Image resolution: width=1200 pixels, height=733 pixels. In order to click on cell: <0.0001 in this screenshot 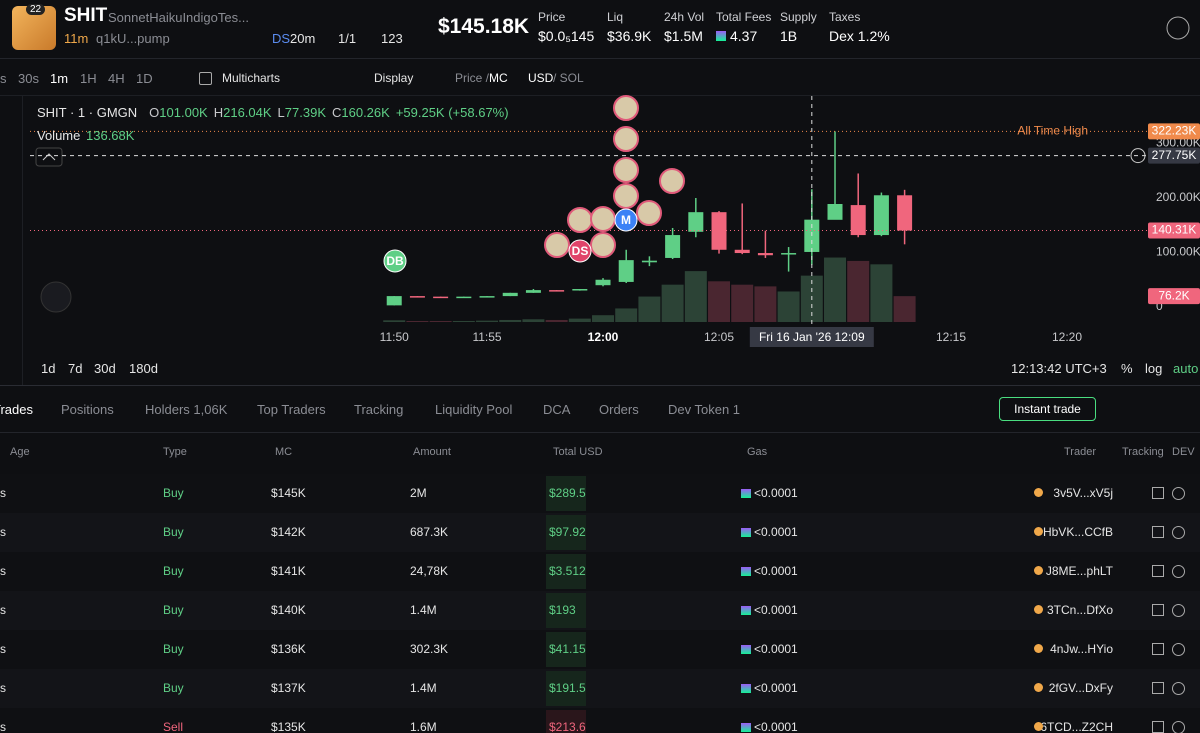, I will do `click(776, 532)`.